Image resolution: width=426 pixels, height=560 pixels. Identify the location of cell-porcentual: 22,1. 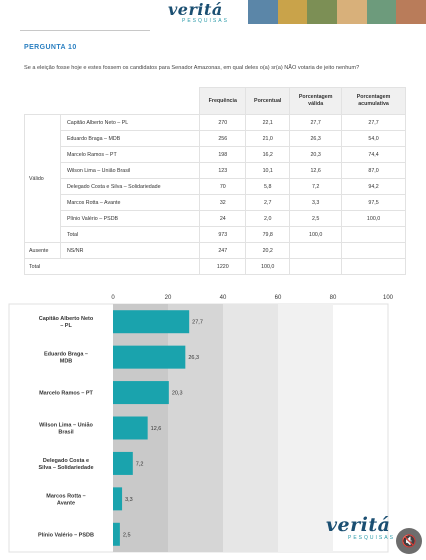
(268, 122).